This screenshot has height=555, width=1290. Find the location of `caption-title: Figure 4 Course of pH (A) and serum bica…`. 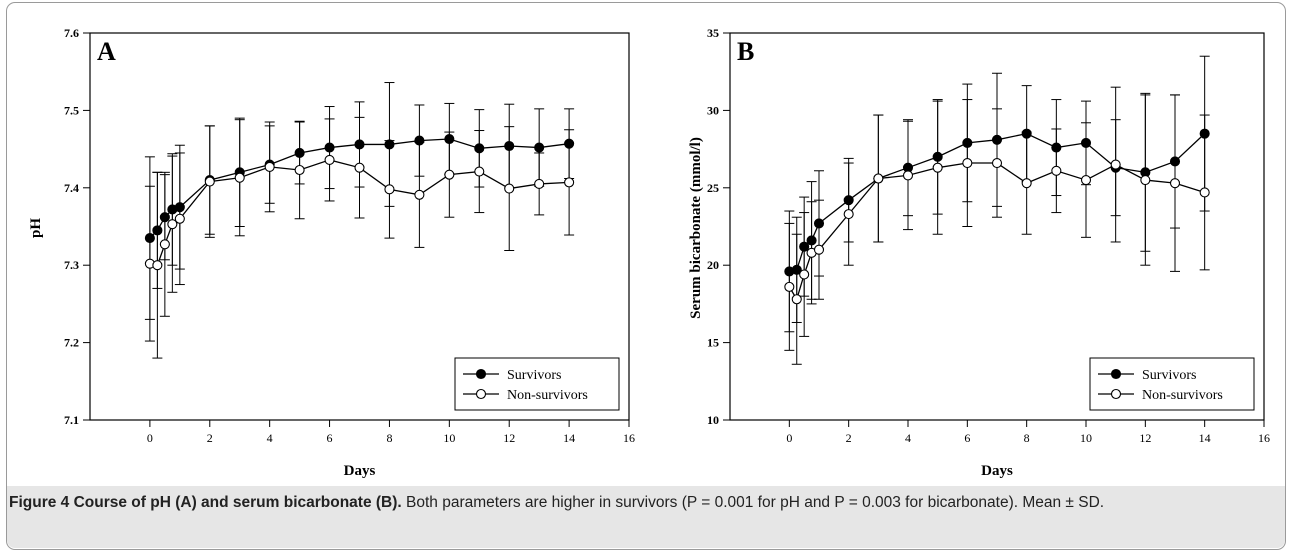

caption-title: Figure 4 Course of pH (A) and serum bica… is located at coordinates (205, 502).